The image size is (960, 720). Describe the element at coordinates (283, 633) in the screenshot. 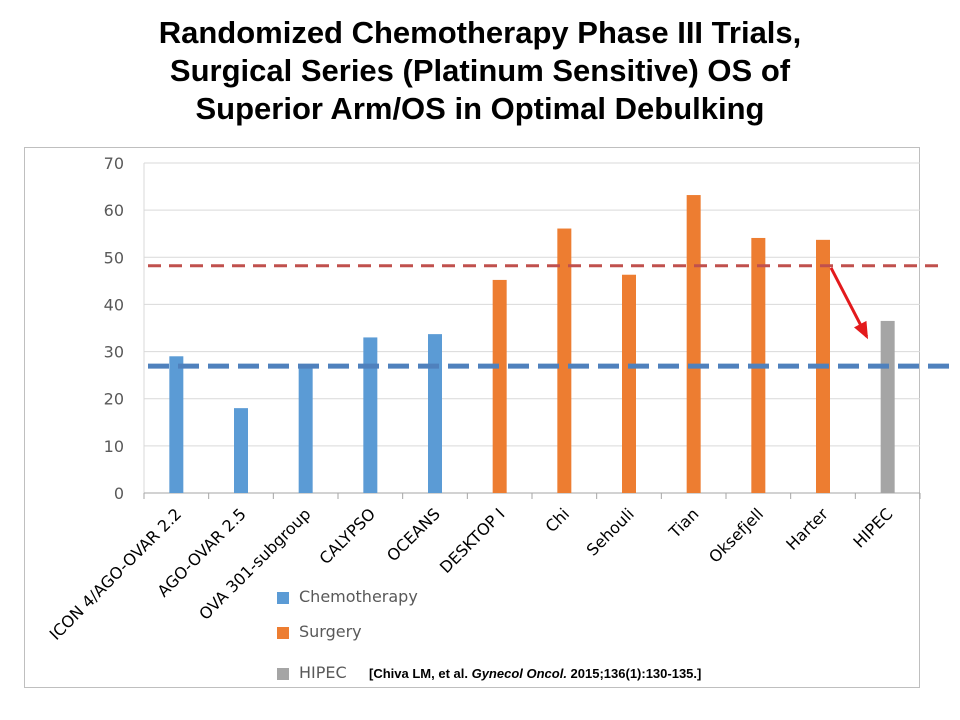

I see `legend-swatch-surgery` at that location.